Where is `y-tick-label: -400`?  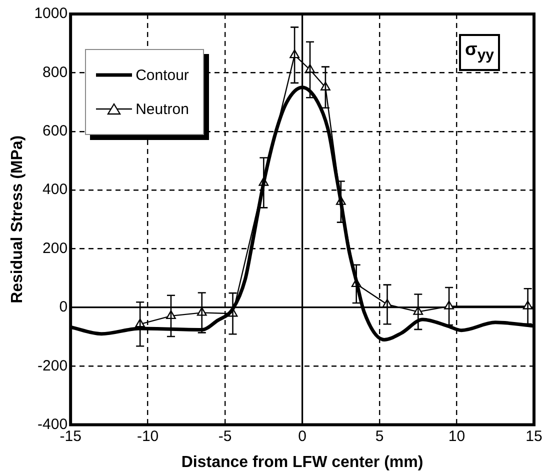
y-tick-label: -400 is located at coordinates (53, 424).